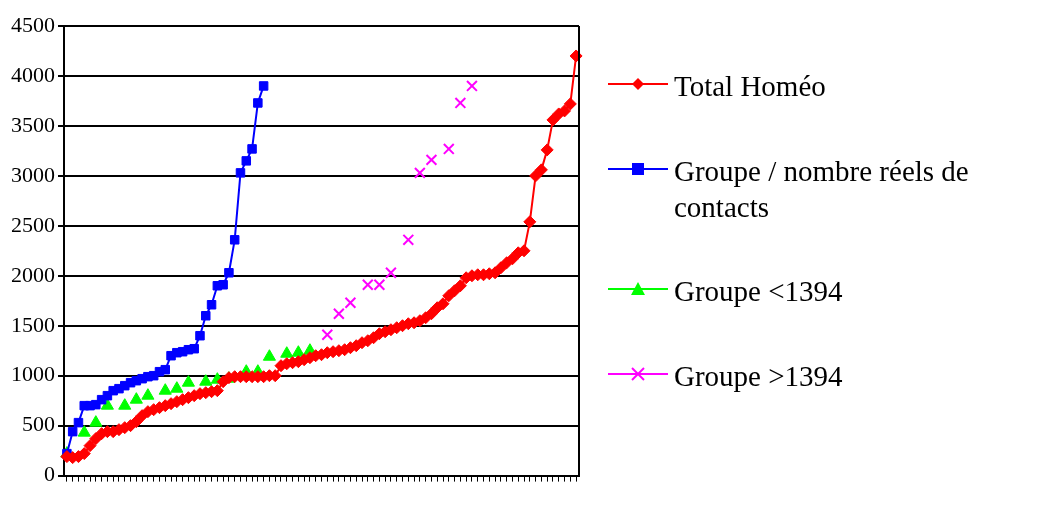 The width and height of the screenshot is (1047, 522). What do you see at coordinates (33, 24) in the screenshot?
I see `y-tick-label: 4500` at bounding box center [33, 24].